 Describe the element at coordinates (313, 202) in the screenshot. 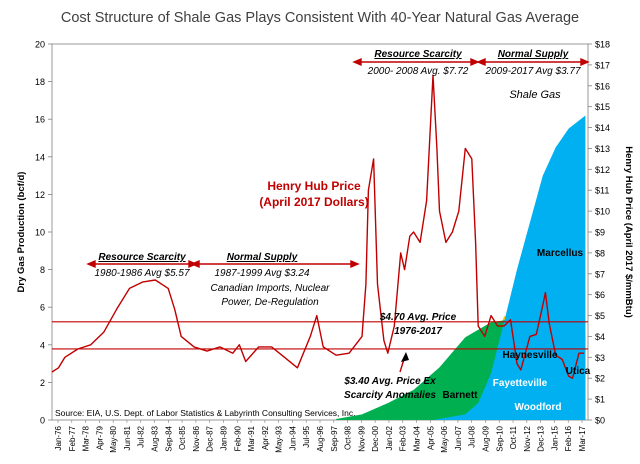

I see `label-henry-hub-2: (April 2017 Dollars)` at that location.